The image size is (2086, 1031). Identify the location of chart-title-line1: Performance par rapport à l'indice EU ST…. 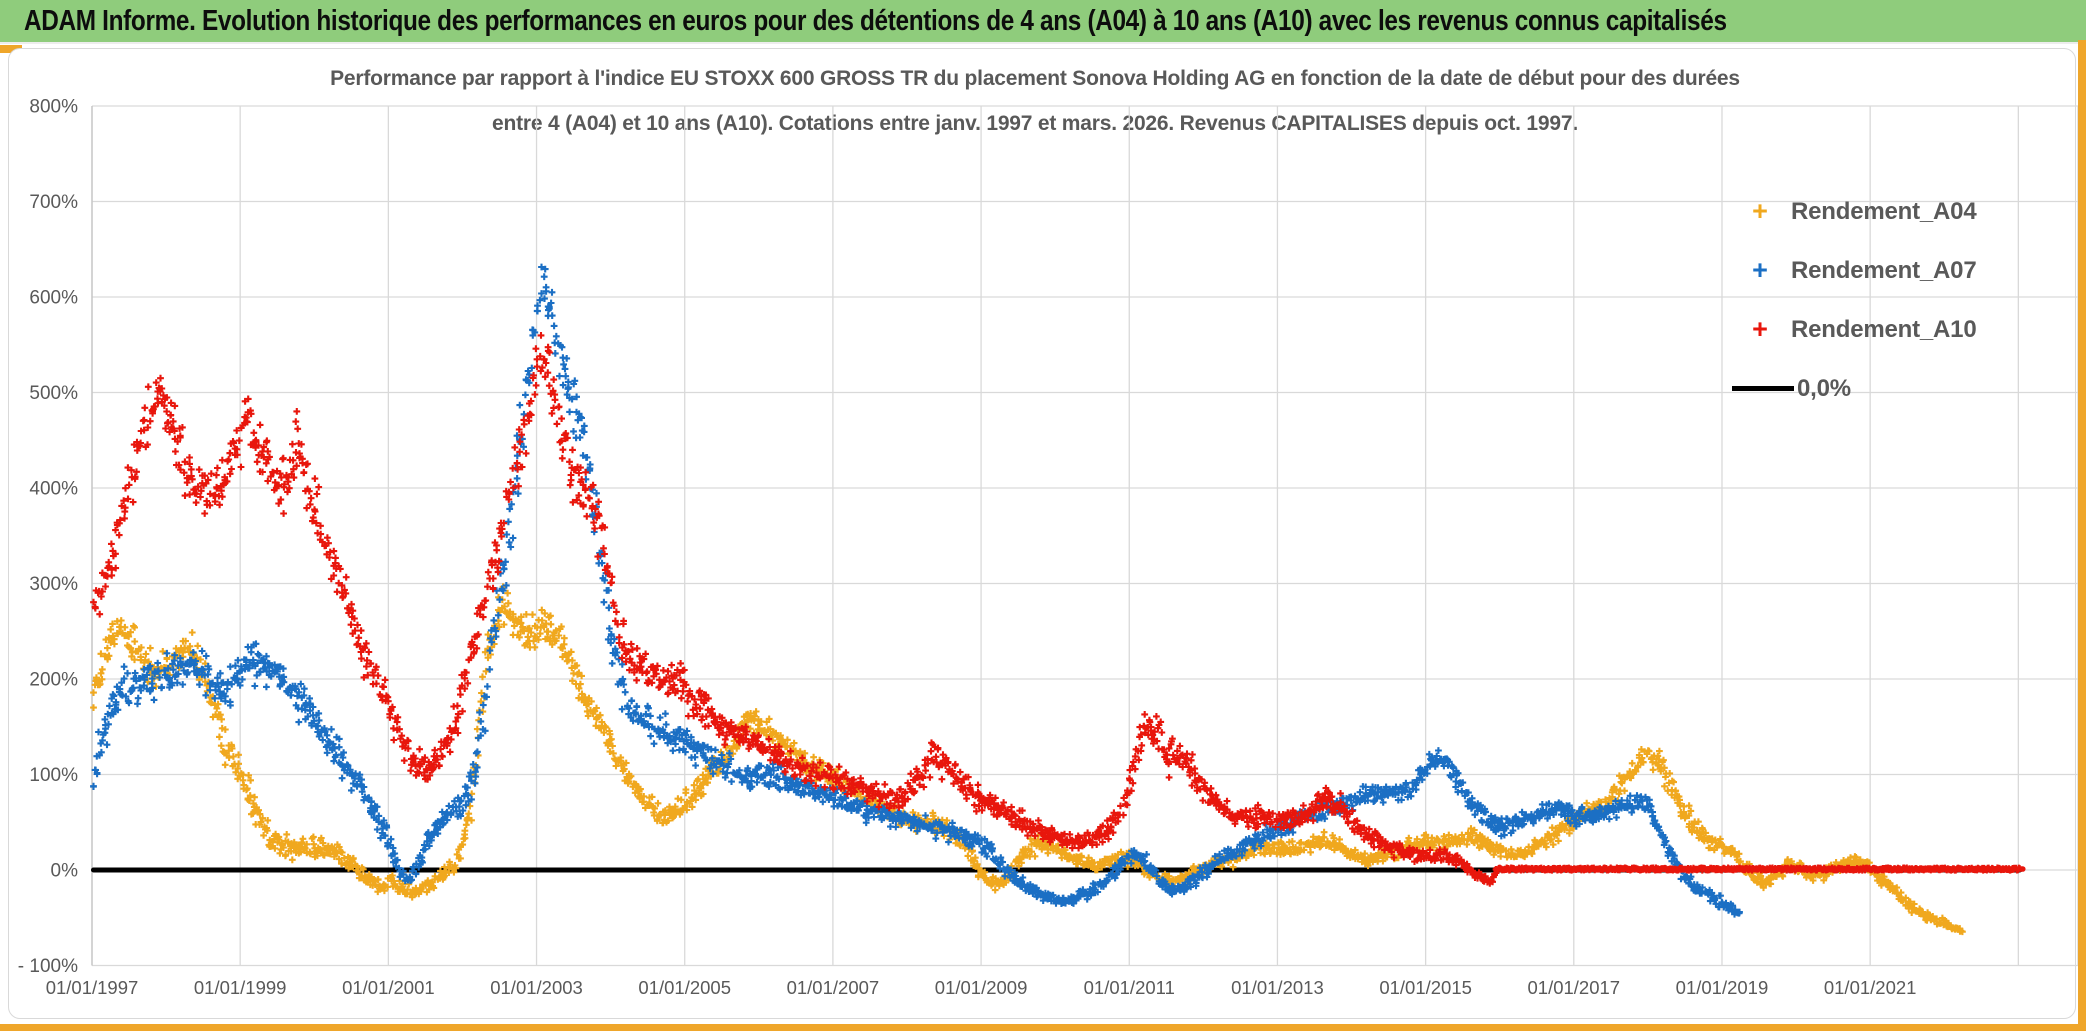
(1035, 78).